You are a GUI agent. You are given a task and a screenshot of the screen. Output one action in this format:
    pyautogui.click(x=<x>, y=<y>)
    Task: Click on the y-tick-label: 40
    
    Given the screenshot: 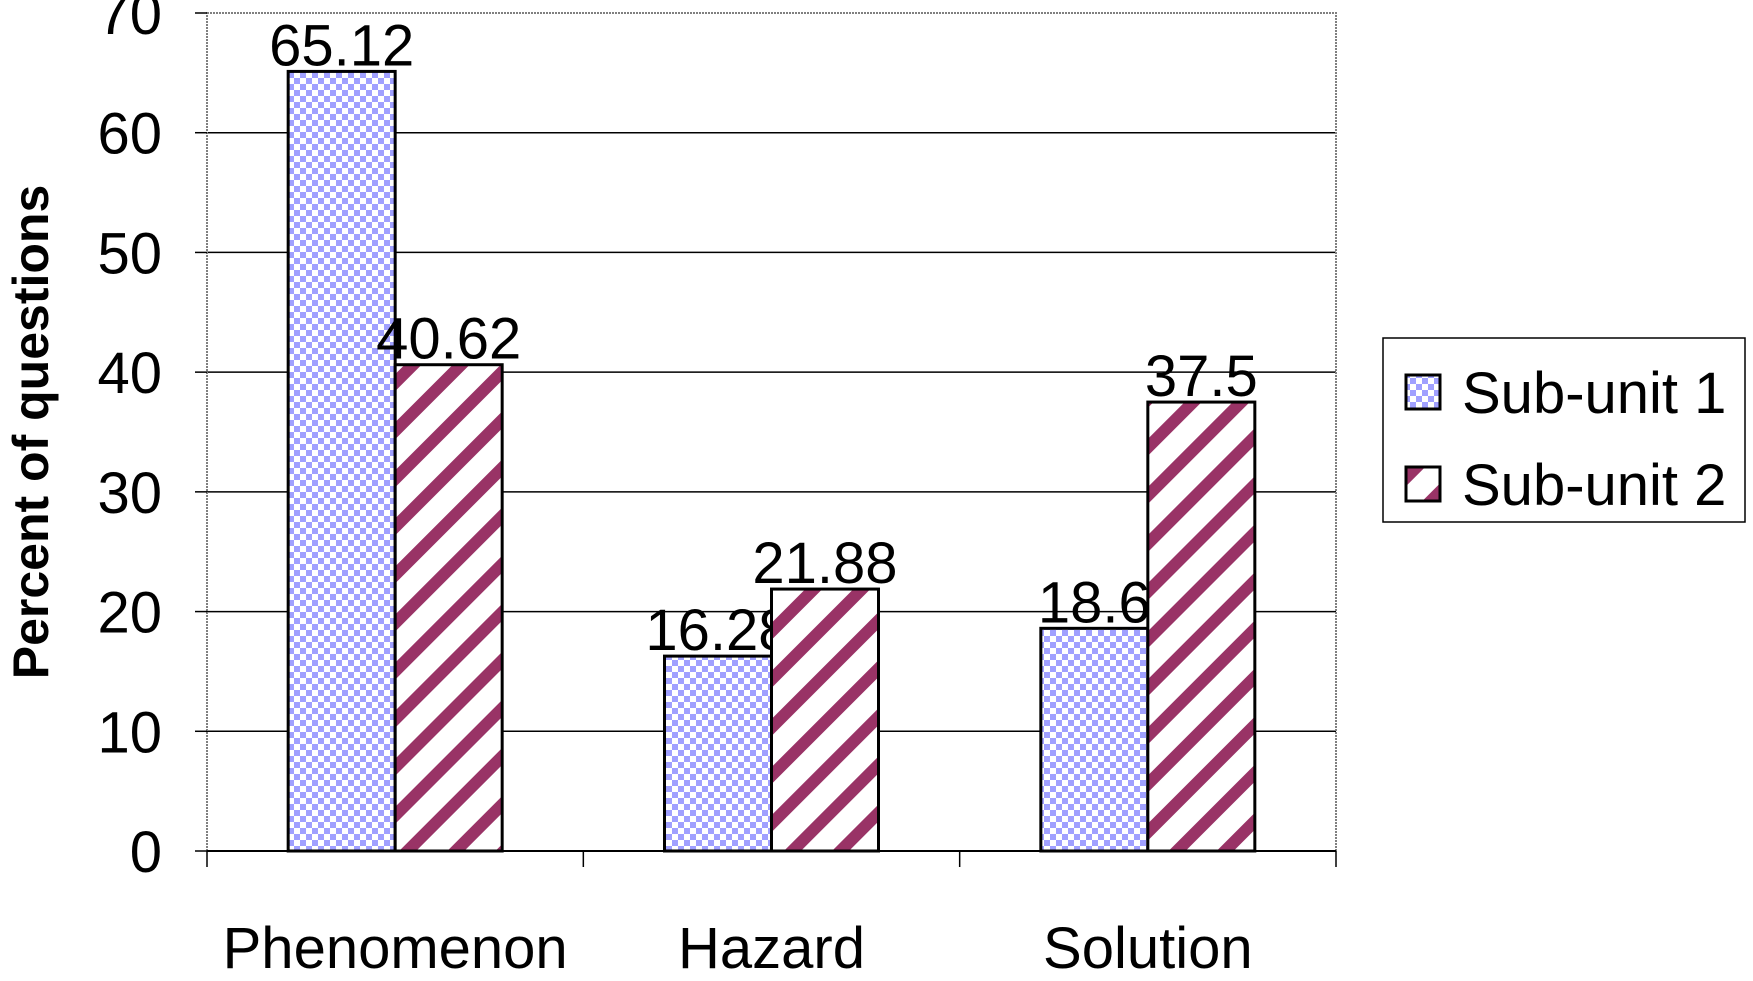 What is the action you would take?
    pyautogui.click(x=129, y=373)
    